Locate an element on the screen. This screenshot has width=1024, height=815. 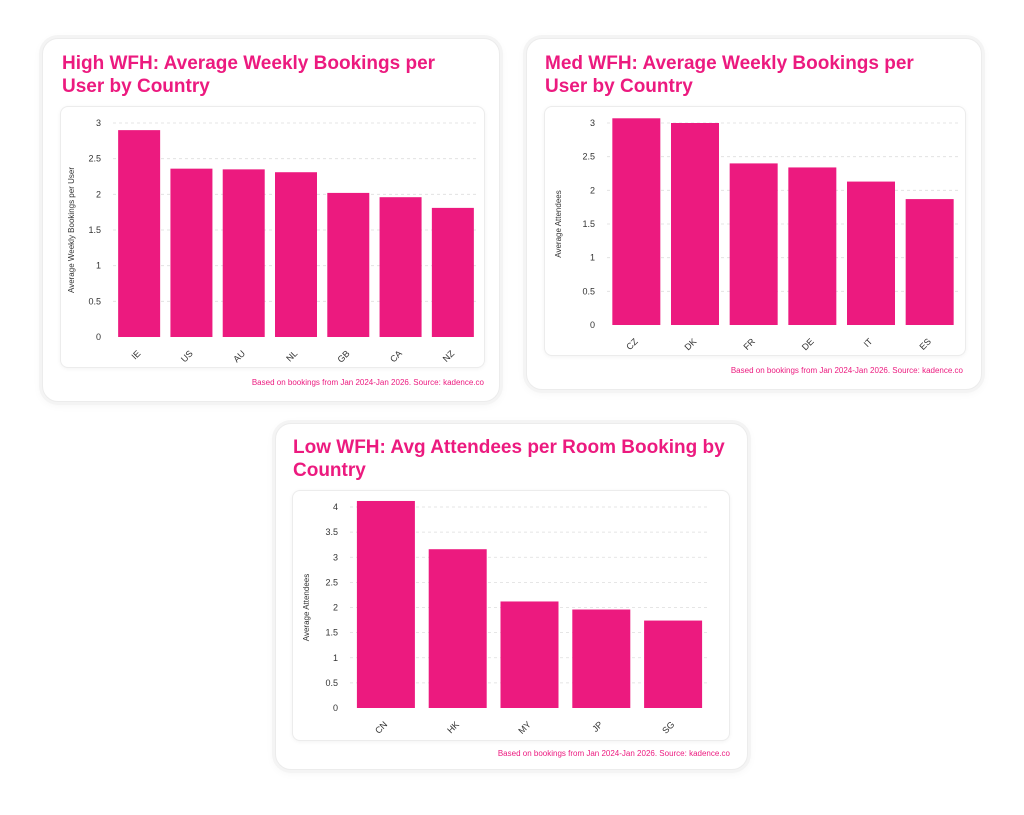
x-tick-label: US is located at coordinates (187, 356).